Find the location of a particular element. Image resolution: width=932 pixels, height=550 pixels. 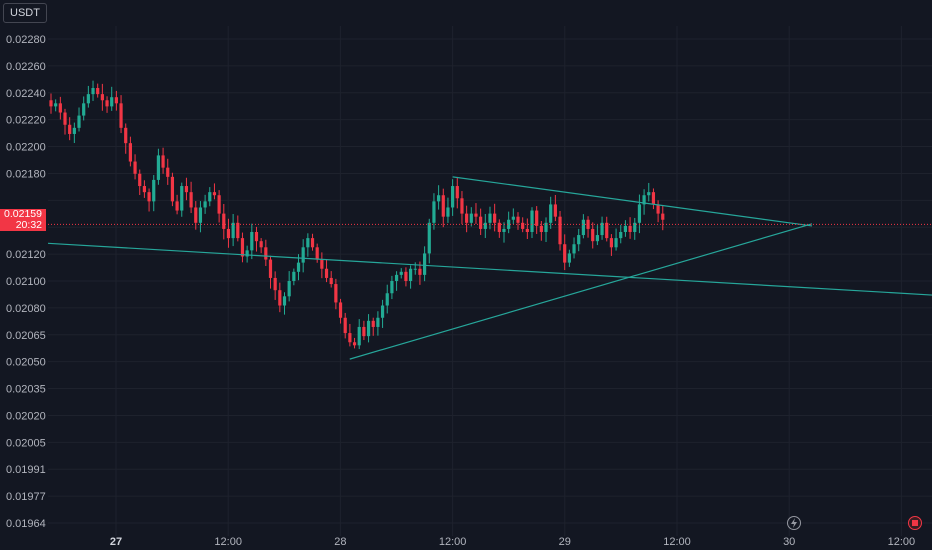

x-tick-label: 27 is located at coordinates (116, 542).